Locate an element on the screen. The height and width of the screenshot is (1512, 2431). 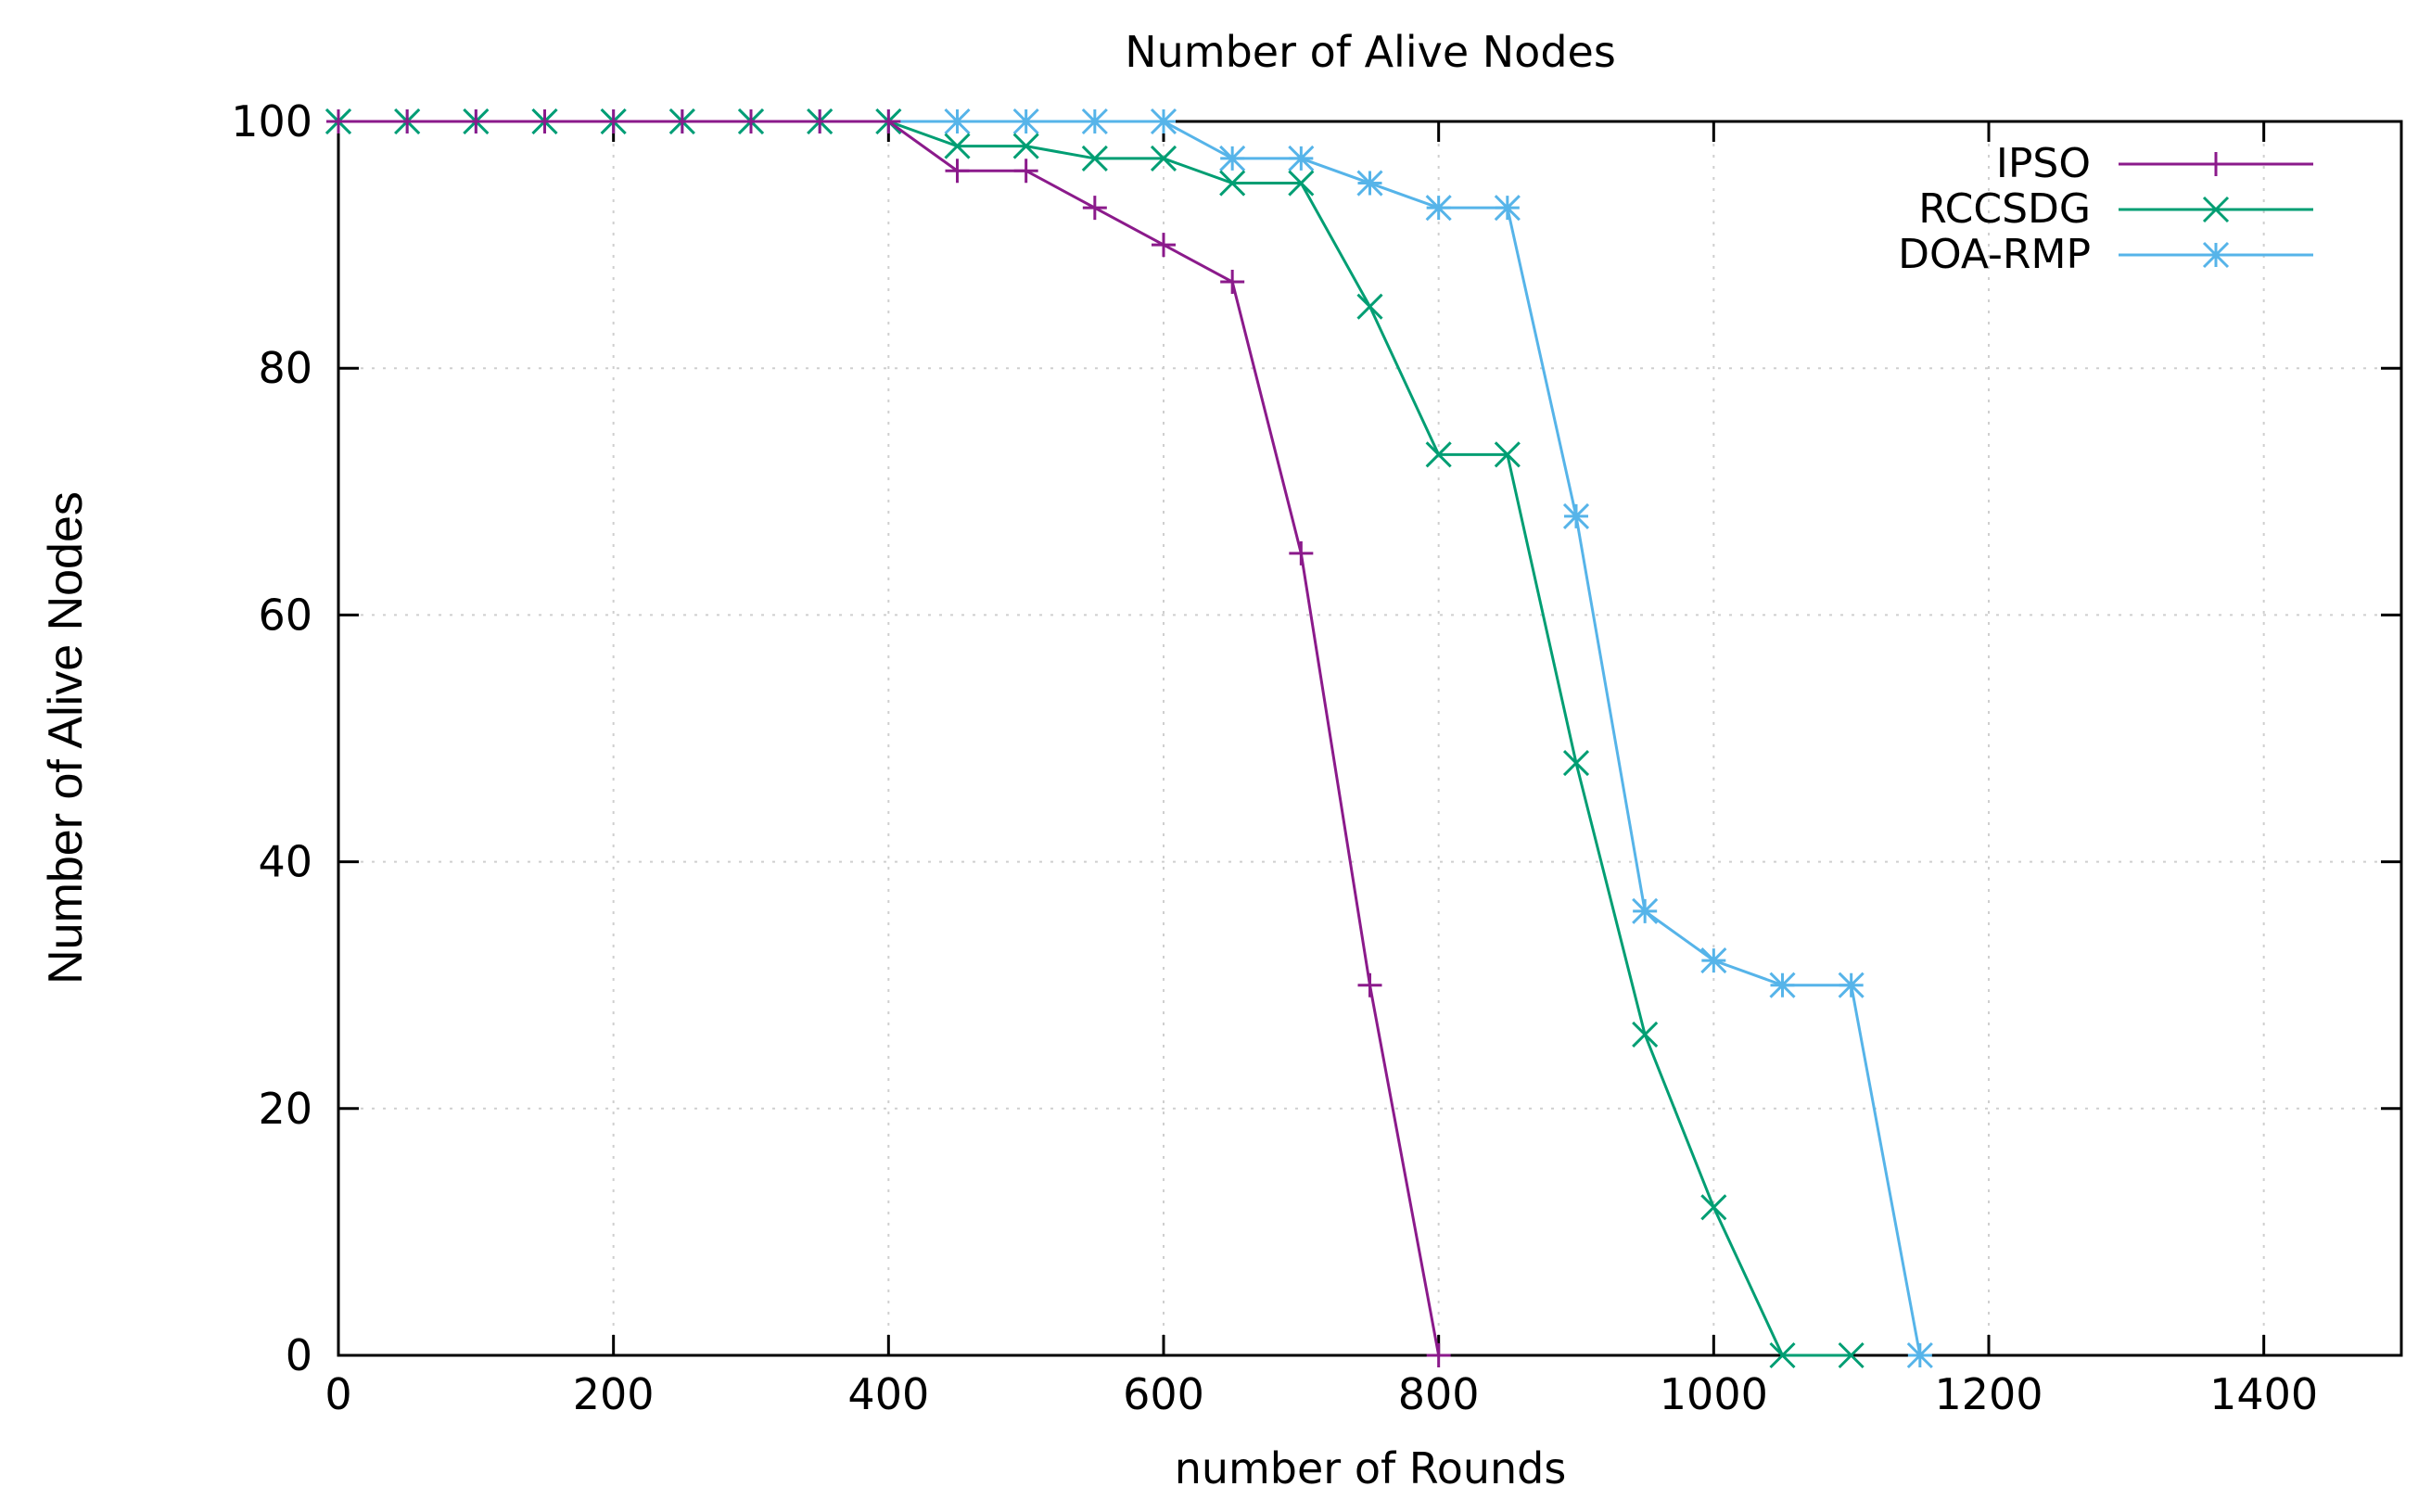
y-tick-label: 80 is located at coordinates (285, 368).